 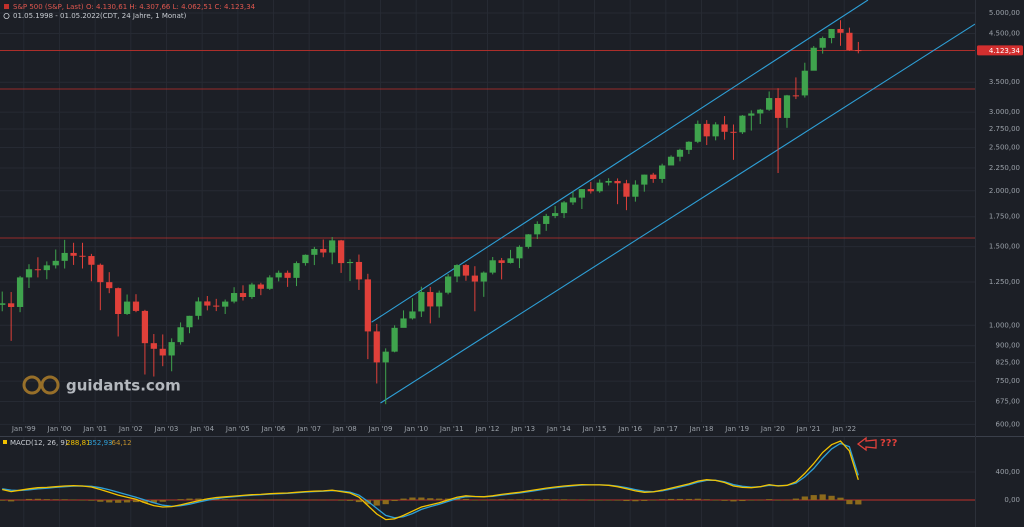 What do you see at coordinates (94, 429) in the screenshot?
I see `x-tick-label: Jan '01` at bounding box center [94, 429].